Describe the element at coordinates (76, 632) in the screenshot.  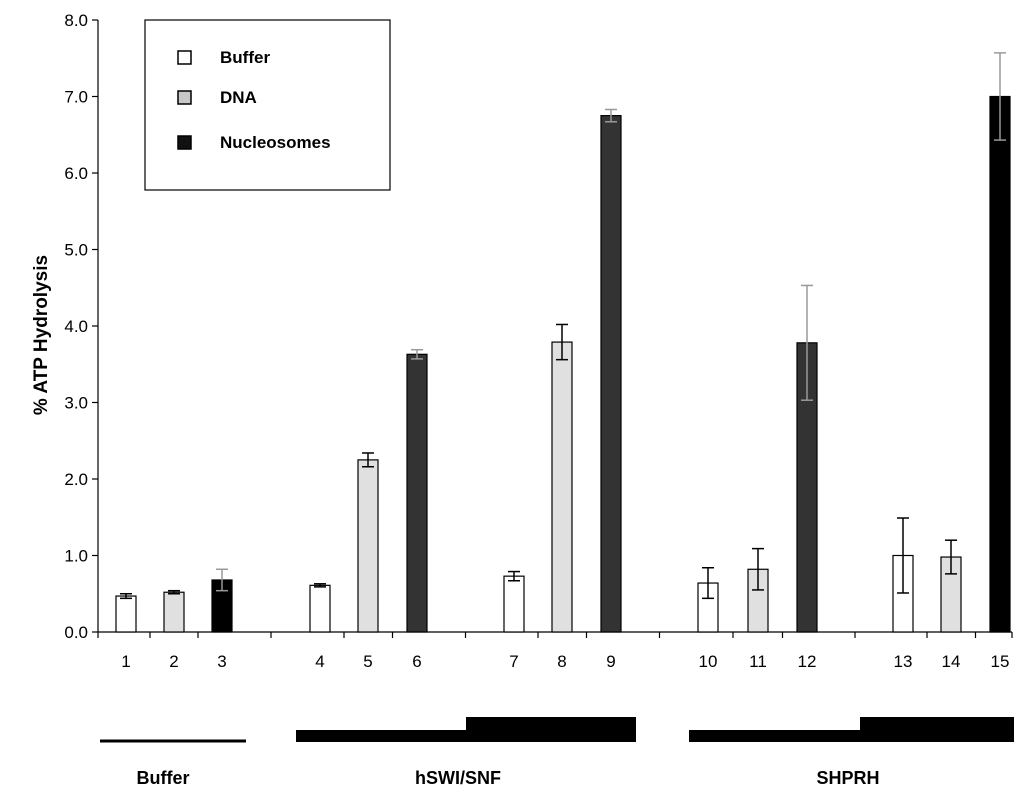
I see `y-tick-label: 0.0` at that location.